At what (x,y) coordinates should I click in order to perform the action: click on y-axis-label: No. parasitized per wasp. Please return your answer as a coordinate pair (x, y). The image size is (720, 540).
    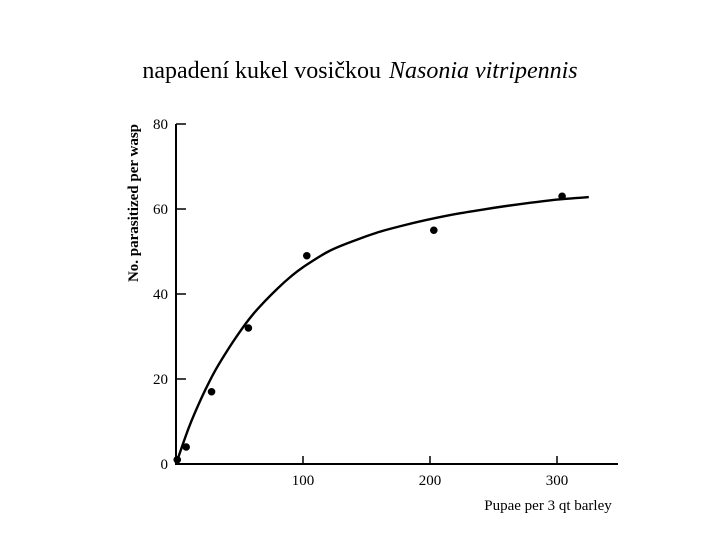
    Looking at the image, I should click on (134, 203).